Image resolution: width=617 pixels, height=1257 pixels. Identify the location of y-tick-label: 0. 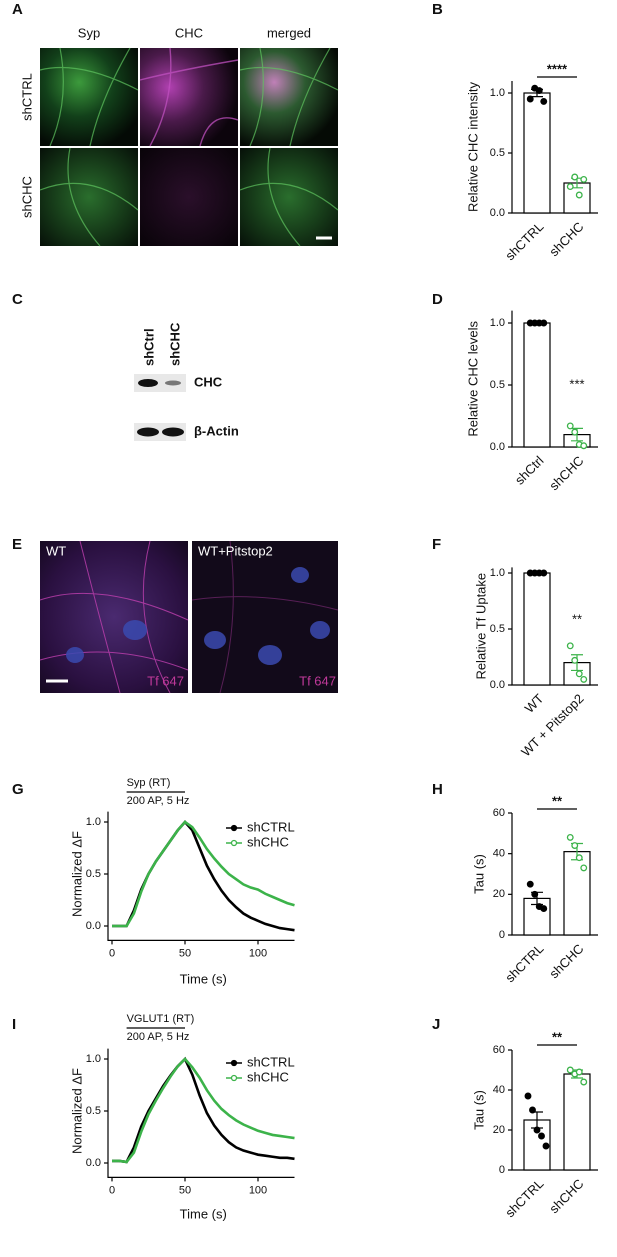
(502, 935).